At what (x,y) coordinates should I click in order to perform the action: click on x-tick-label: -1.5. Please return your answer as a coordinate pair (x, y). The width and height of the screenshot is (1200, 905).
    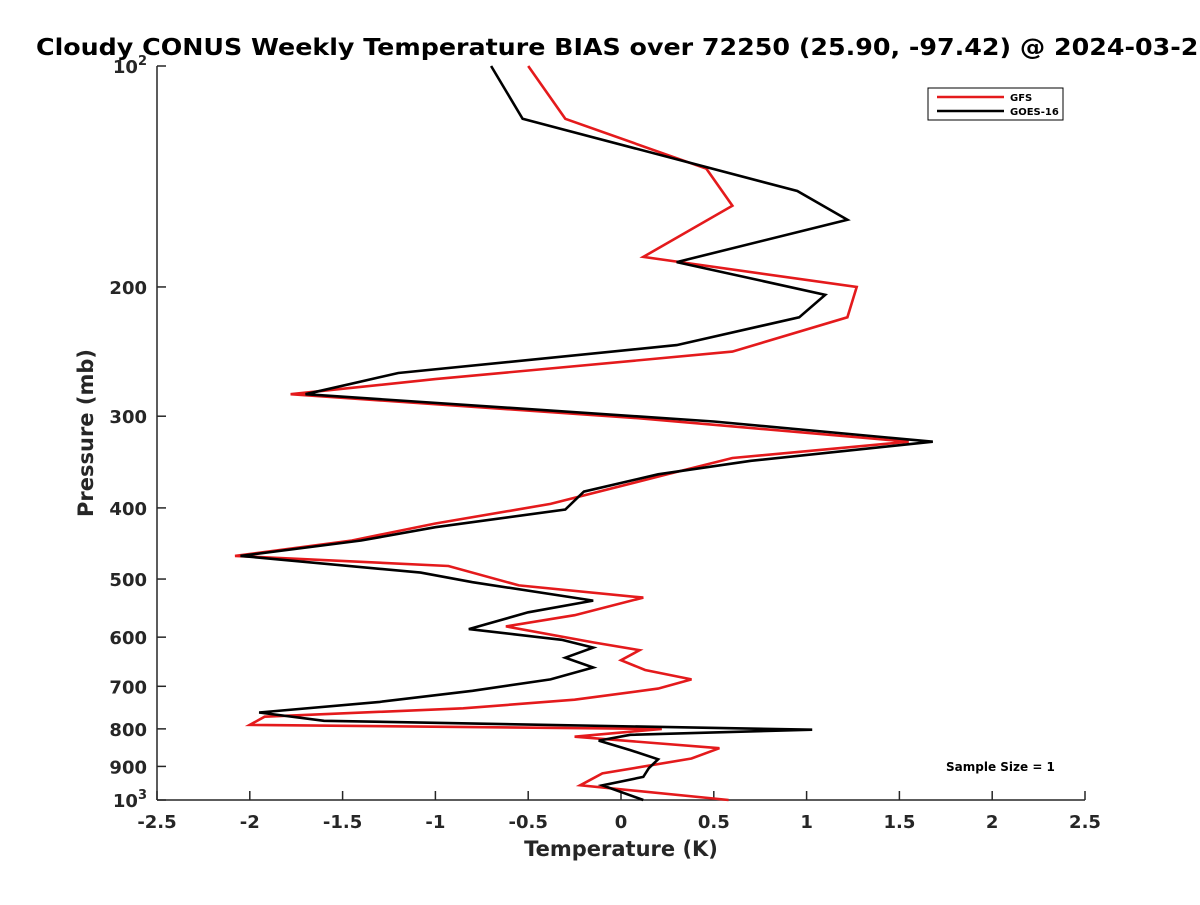
    Looking at the image, I should click on (342, 822).